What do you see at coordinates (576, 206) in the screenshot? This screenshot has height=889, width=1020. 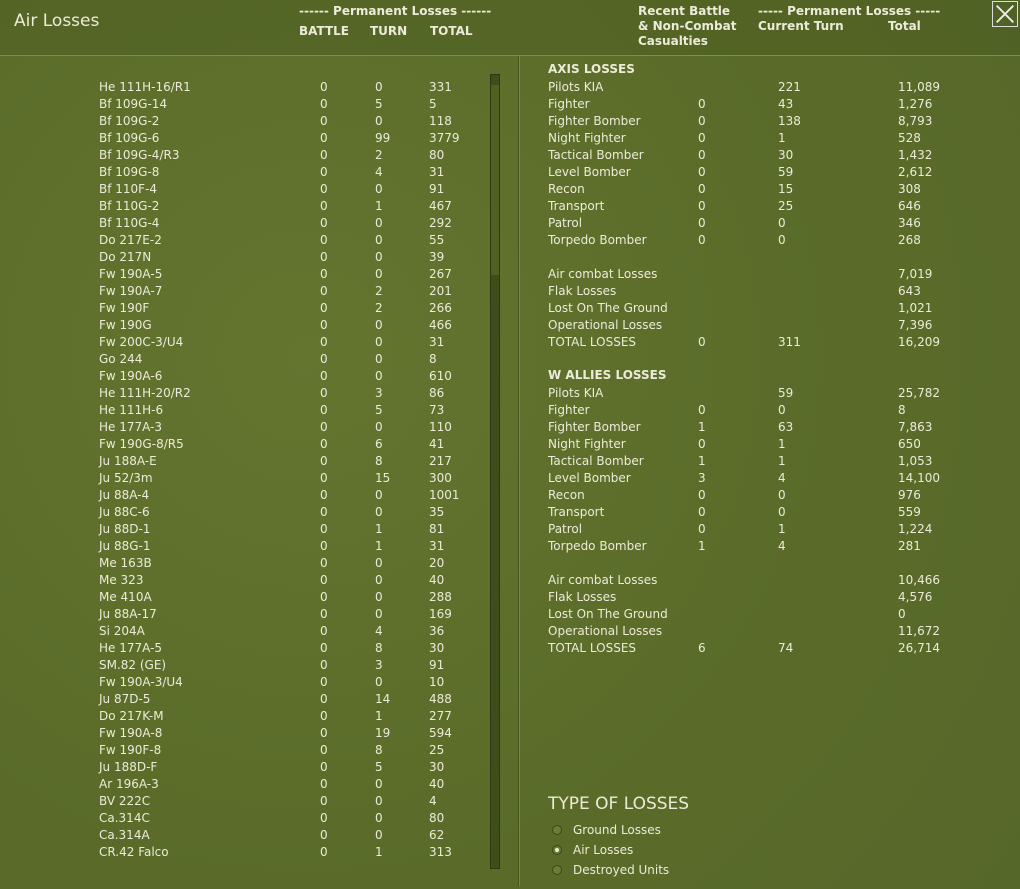 I see `row-label: Transport` at bounding box center [576, 206].